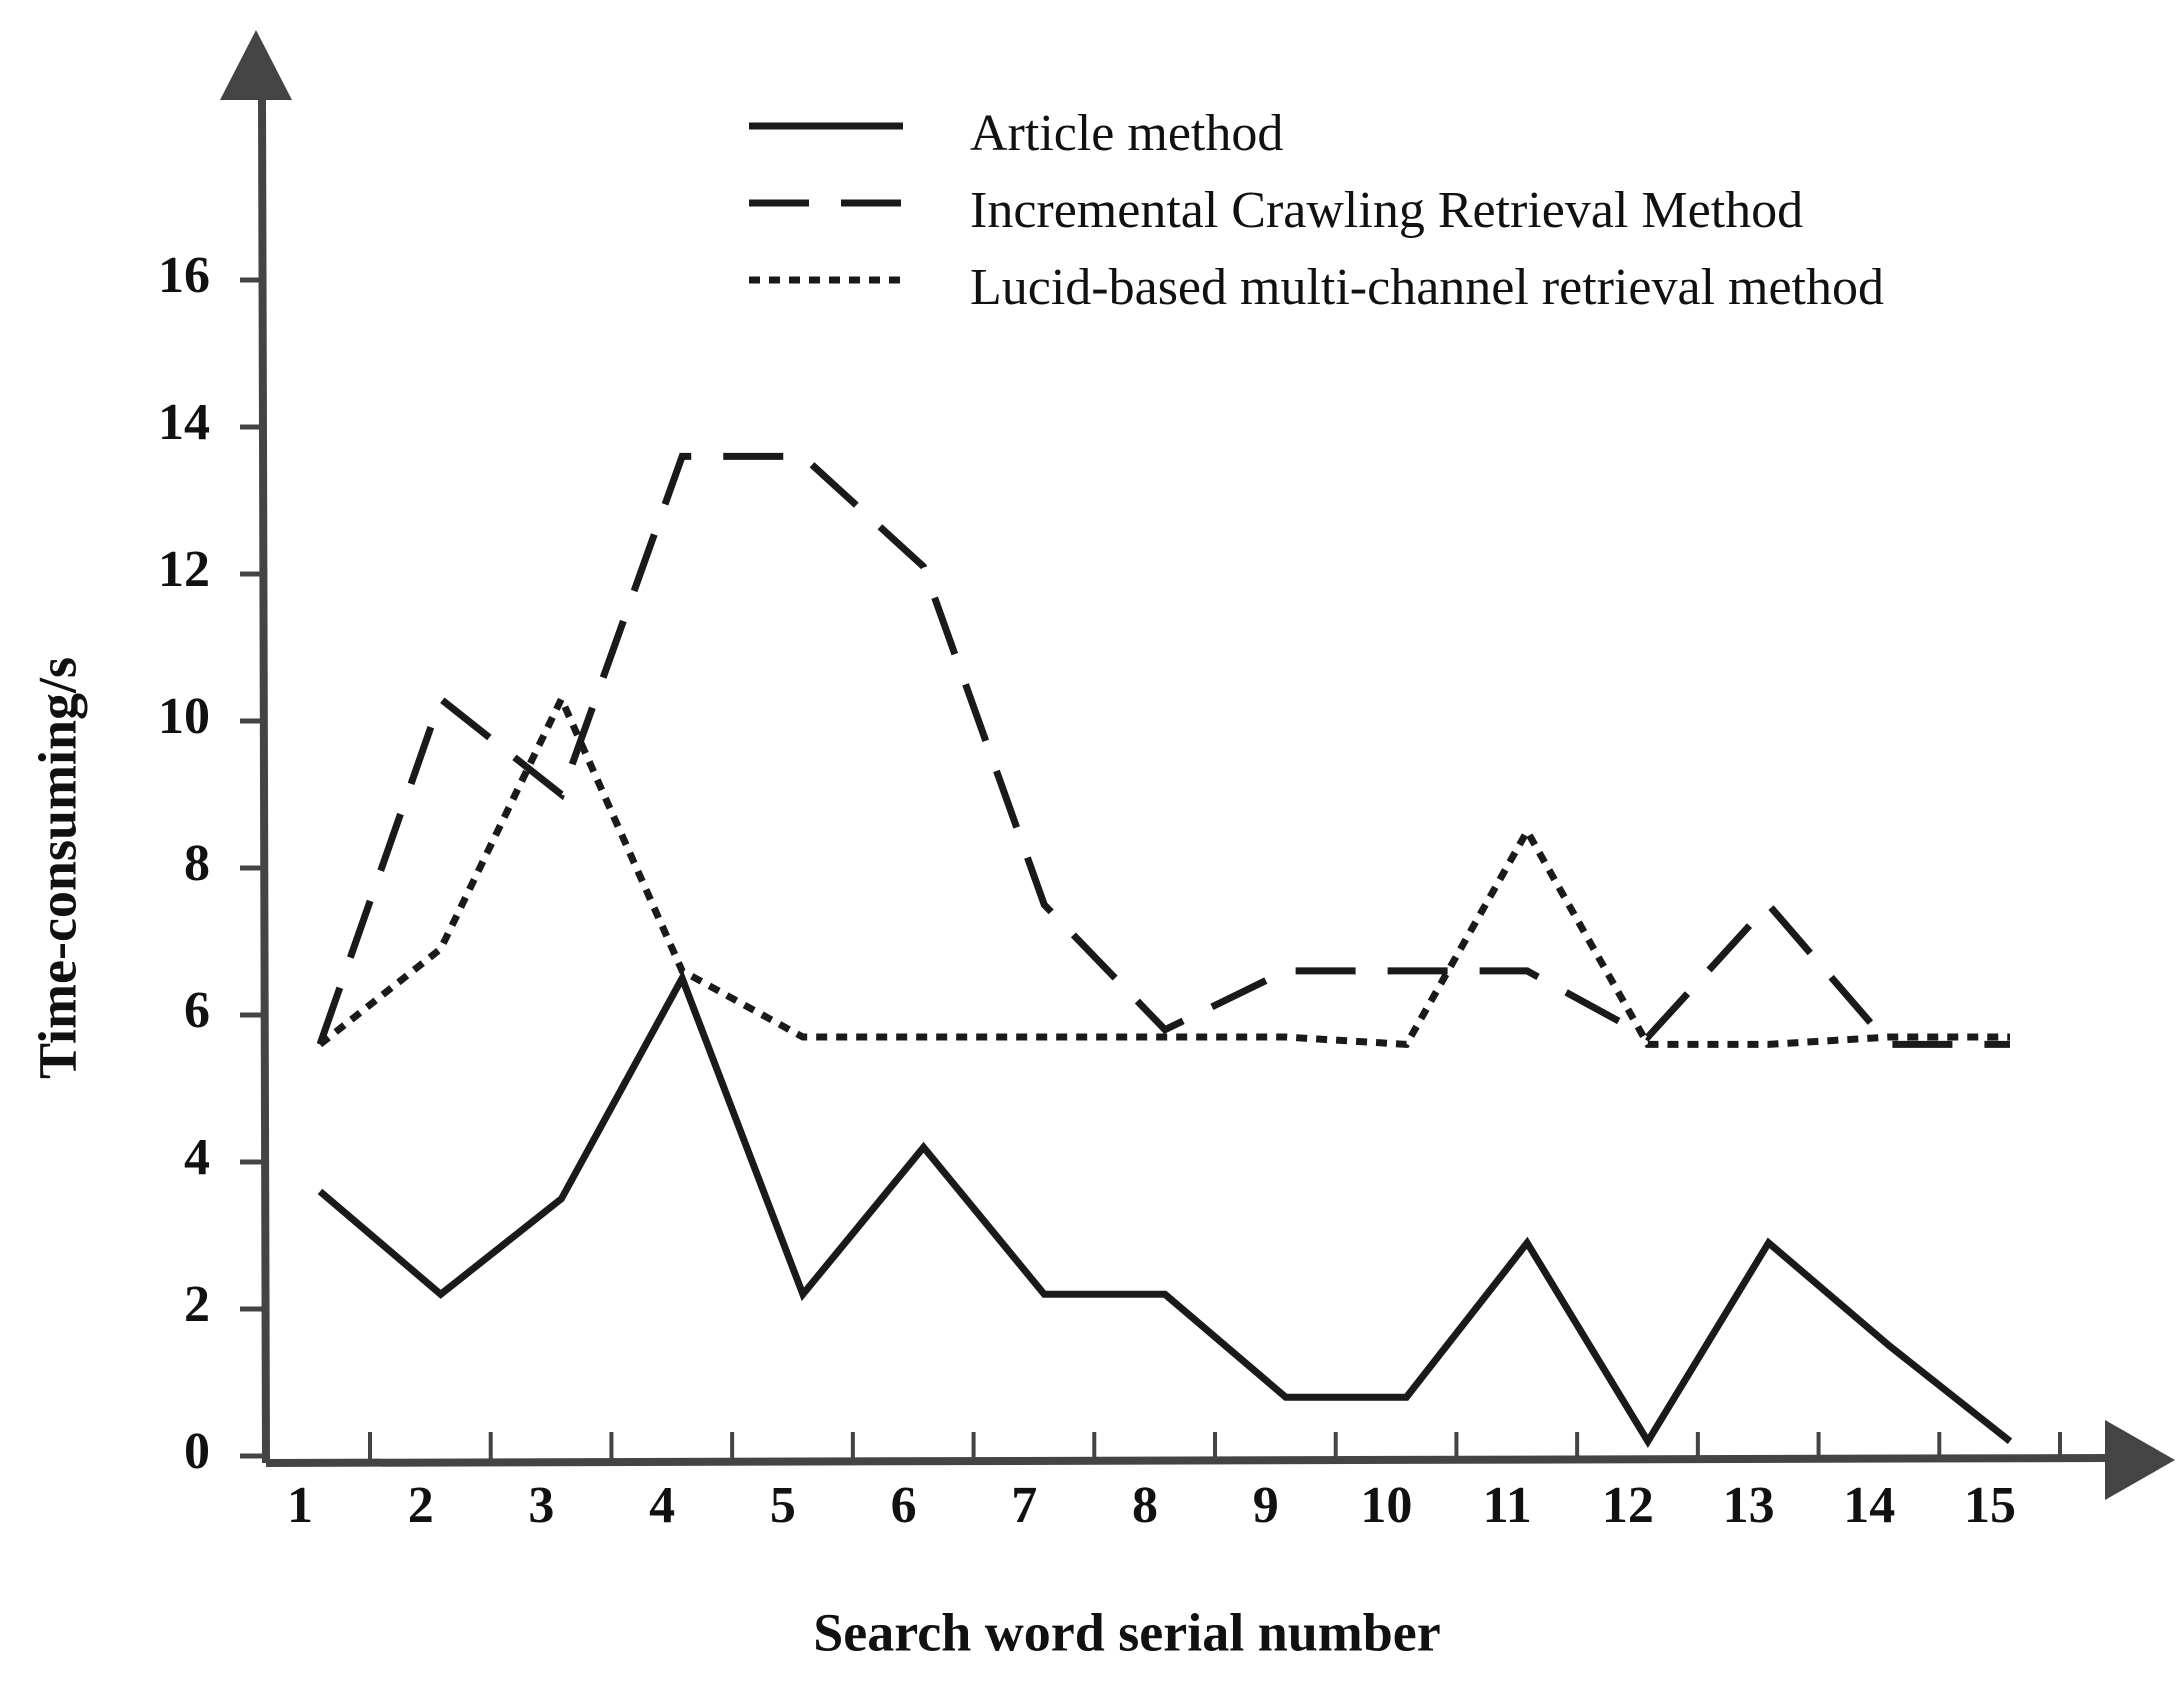 Image resolution: width=2183 pixels, height=1682 pixels. I want to click on x-tick-label: 5, so click(783, 1505).